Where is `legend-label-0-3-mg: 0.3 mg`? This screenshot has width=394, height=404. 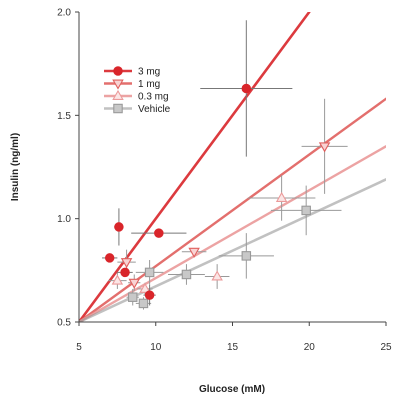 legend-label-0-3-mg: 0.3 mg is located at coordinates (153, 97).